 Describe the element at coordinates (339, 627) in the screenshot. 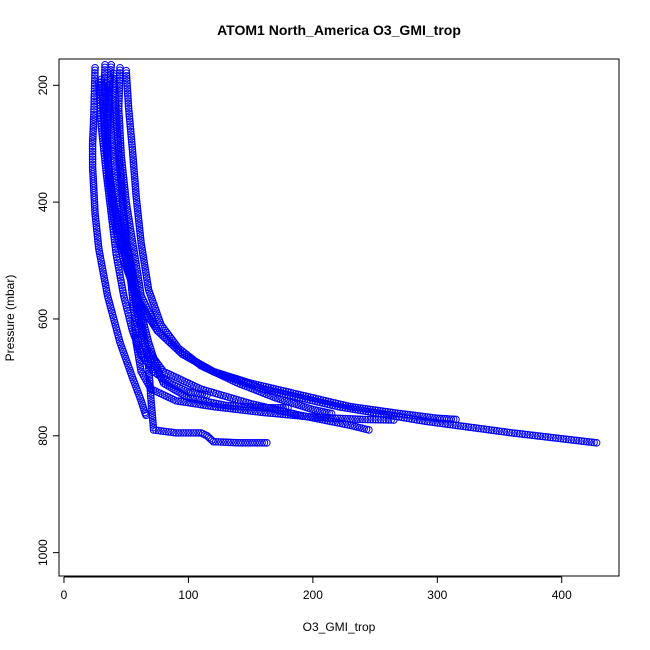

I see `x-axis-label: O3_GMI_trop` at that location.